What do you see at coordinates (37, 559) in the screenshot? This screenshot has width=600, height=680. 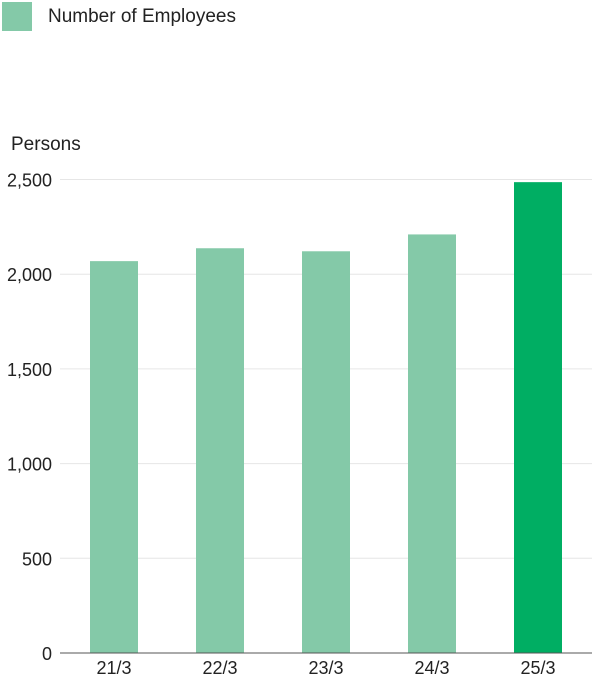 I see `y-tick-label: 500` at bounding box center [37, 559].